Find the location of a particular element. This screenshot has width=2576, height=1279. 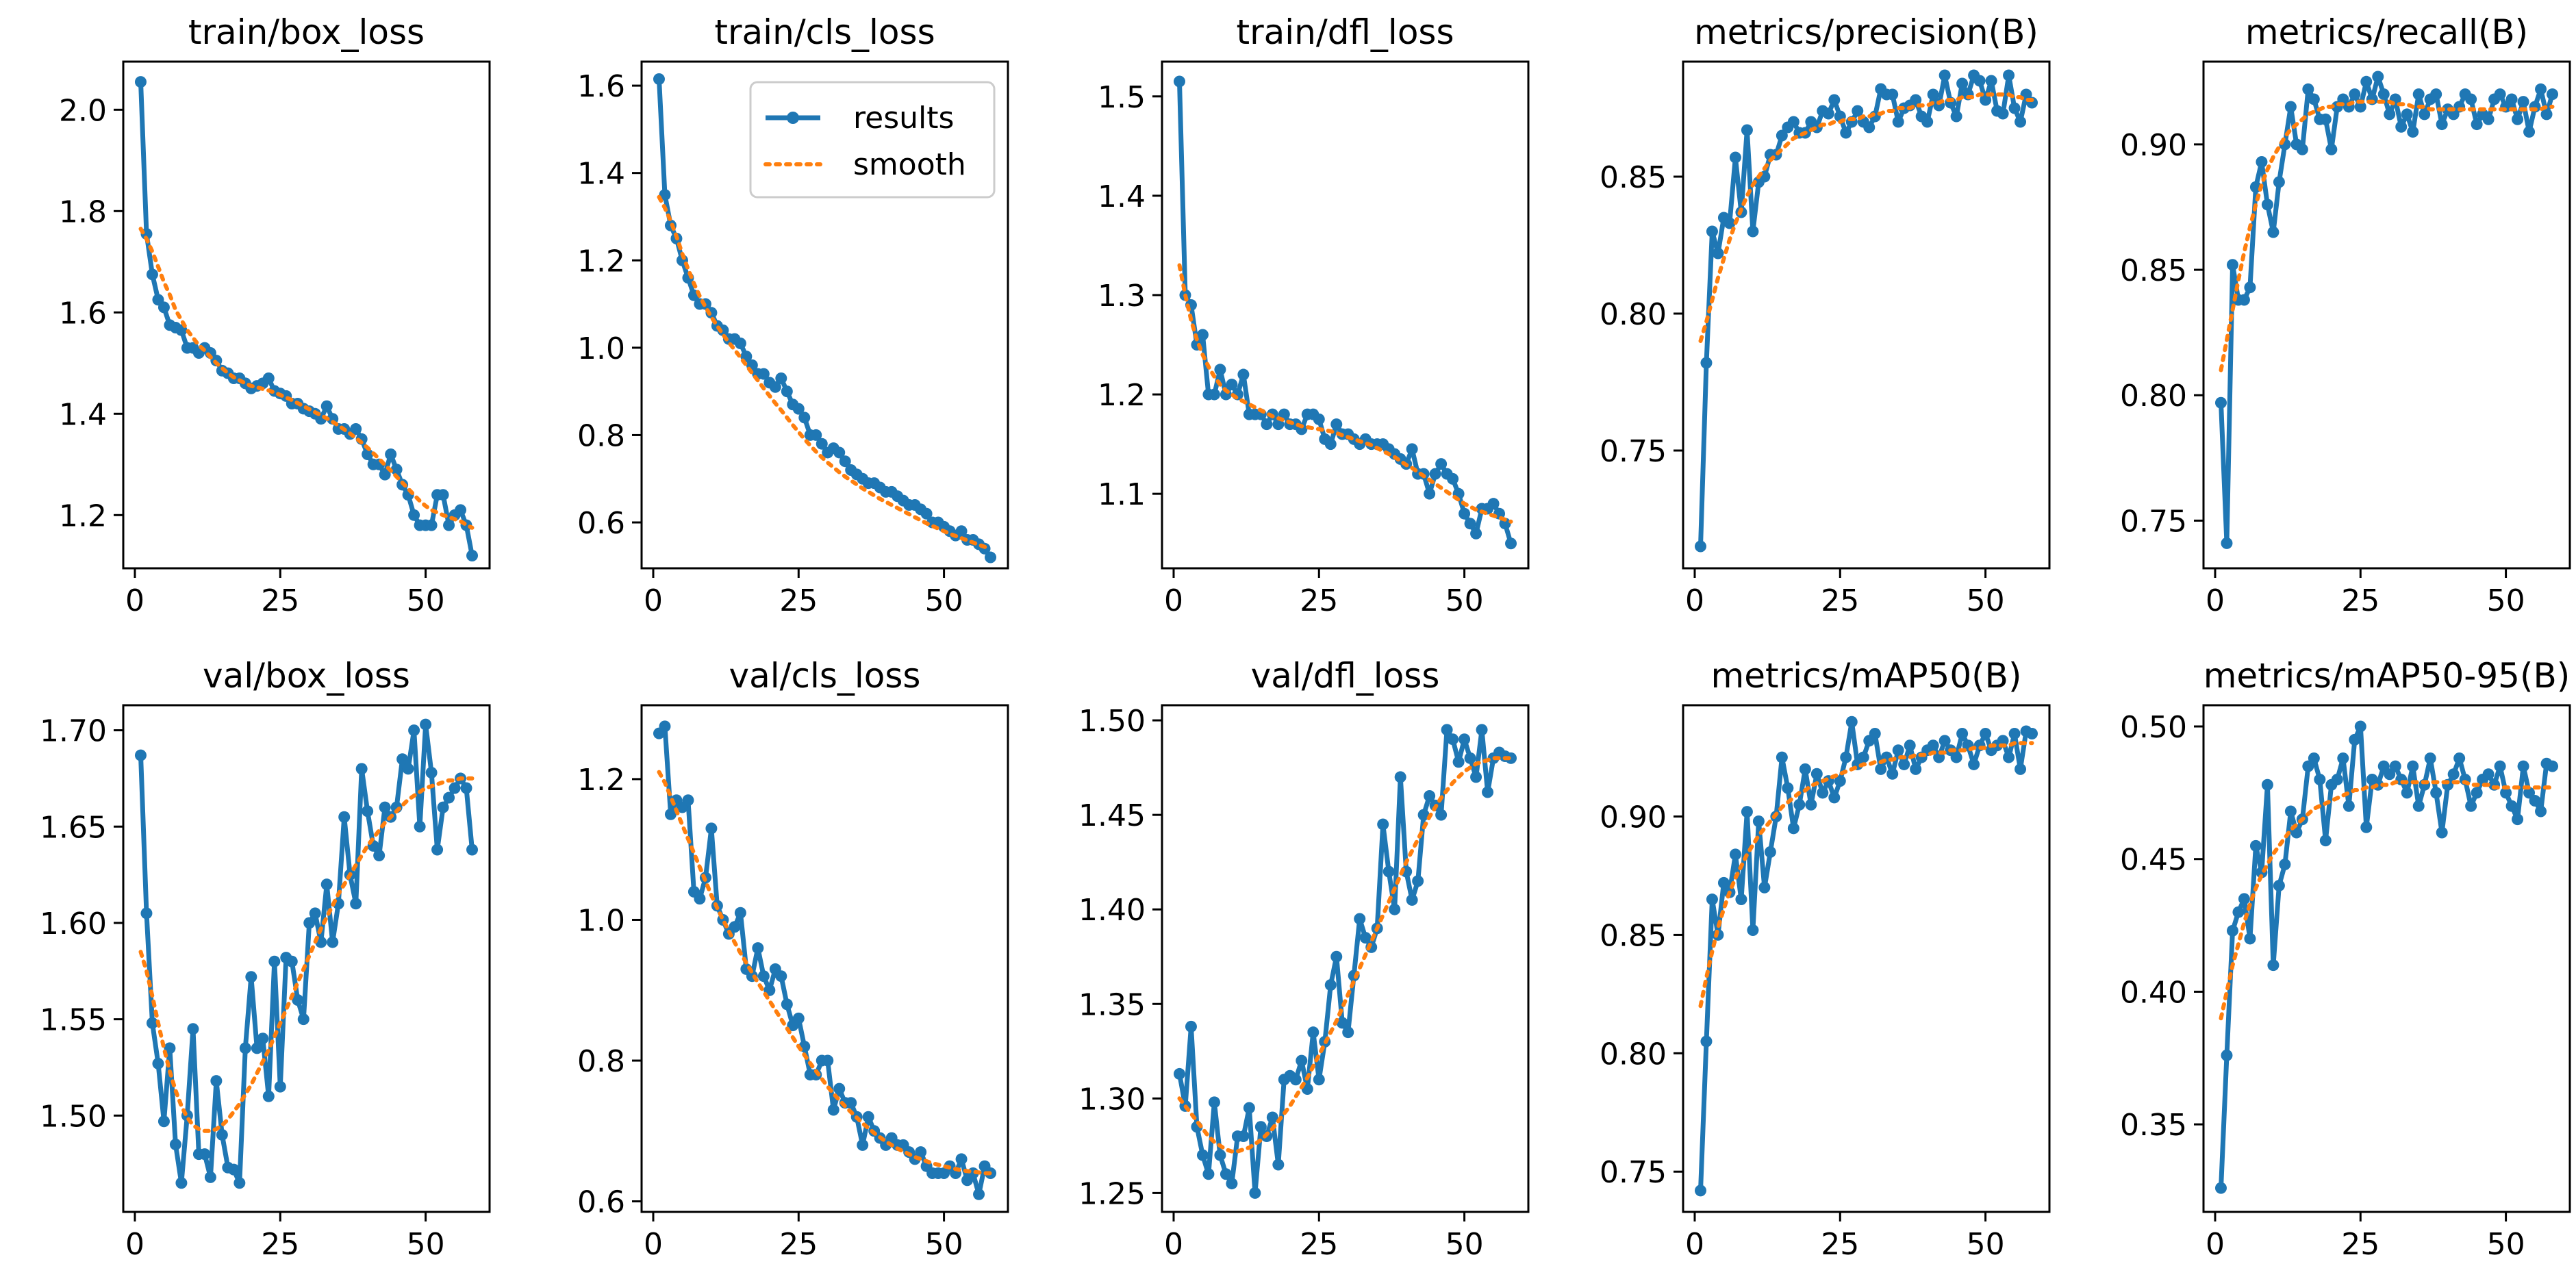

y-tick-label: 1.50 is located at coordinates (73, 1116).